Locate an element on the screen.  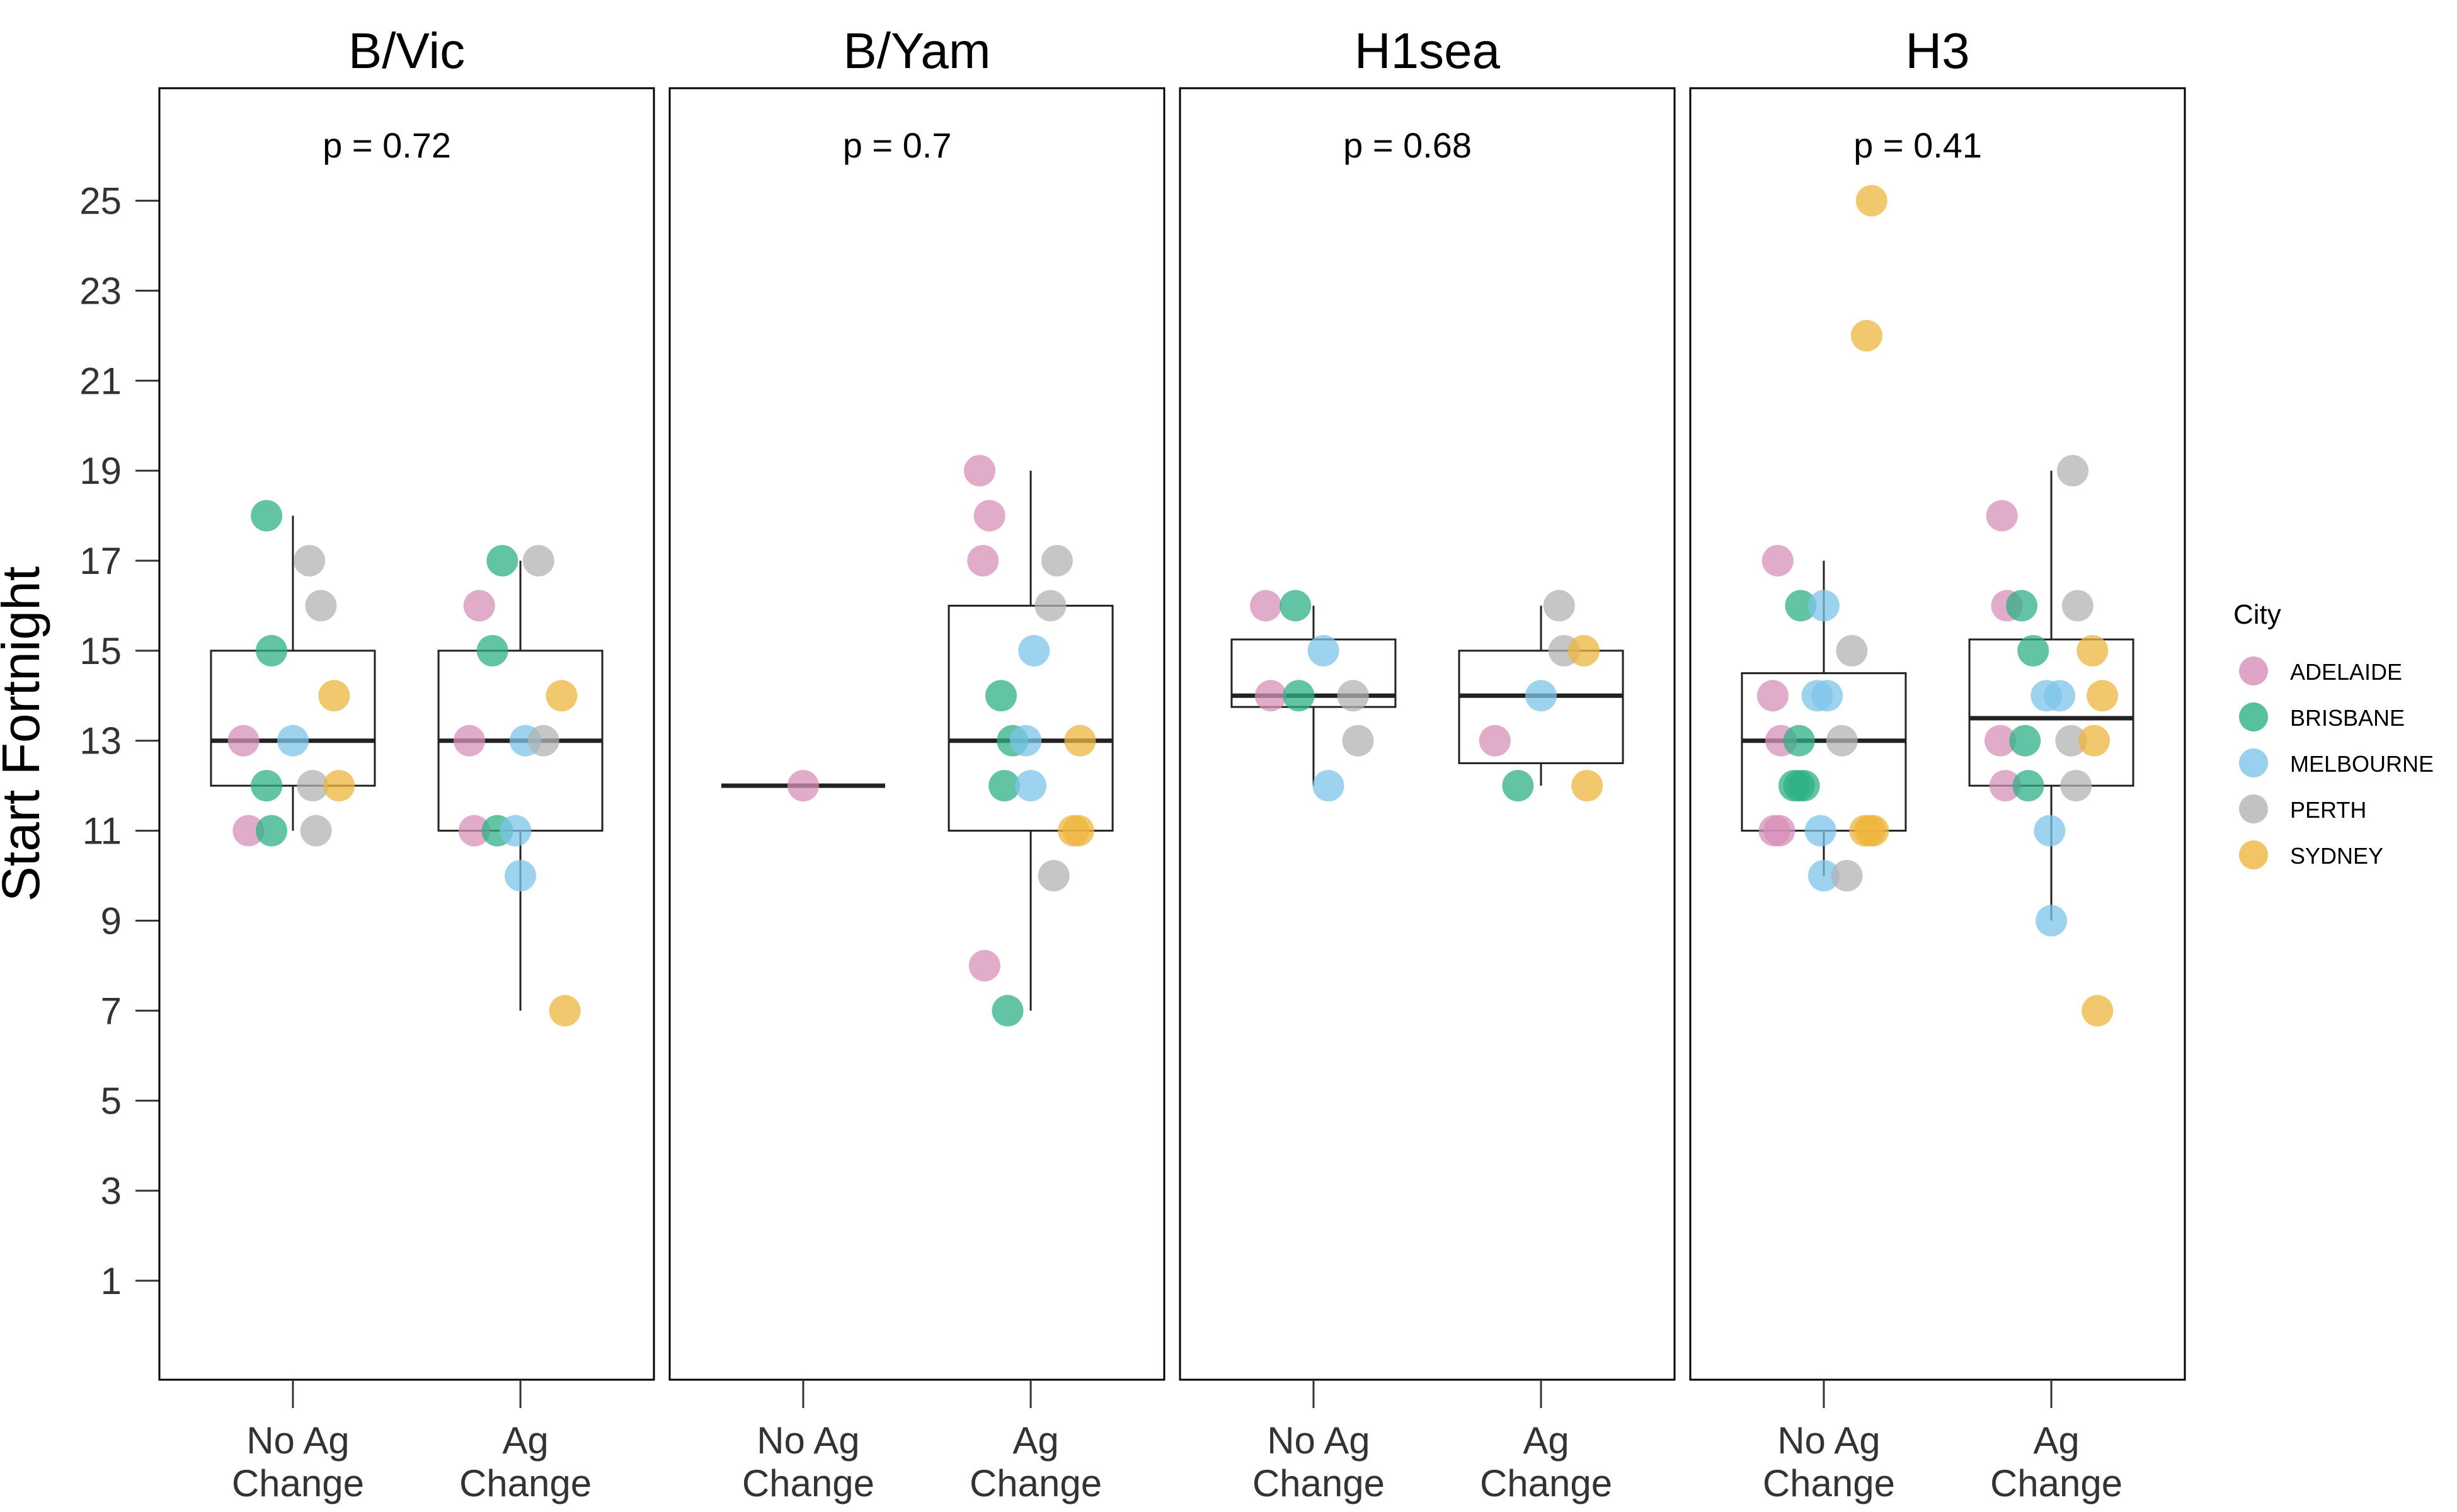
y-axis-label: Start Fortnight is located at coordinates (25, 734).